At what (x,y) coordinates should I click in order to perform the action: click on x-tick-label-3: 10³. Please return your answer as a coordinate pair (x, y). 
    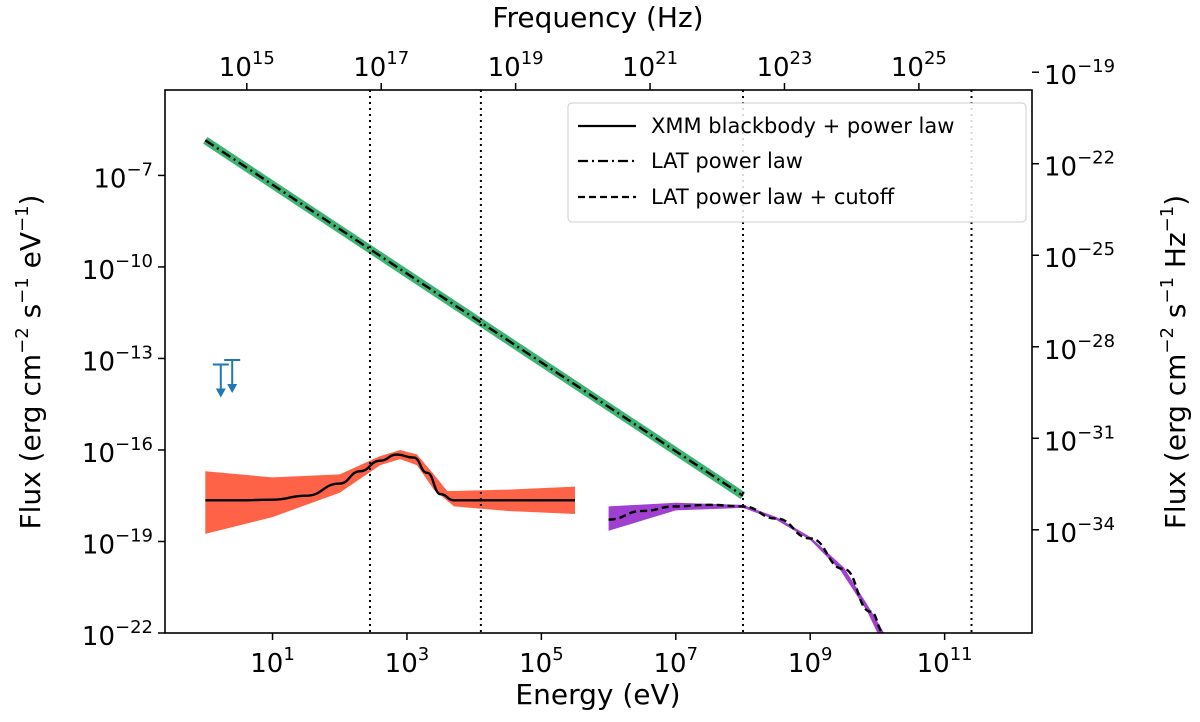
    Looking at the image, I should click on (407, 661).